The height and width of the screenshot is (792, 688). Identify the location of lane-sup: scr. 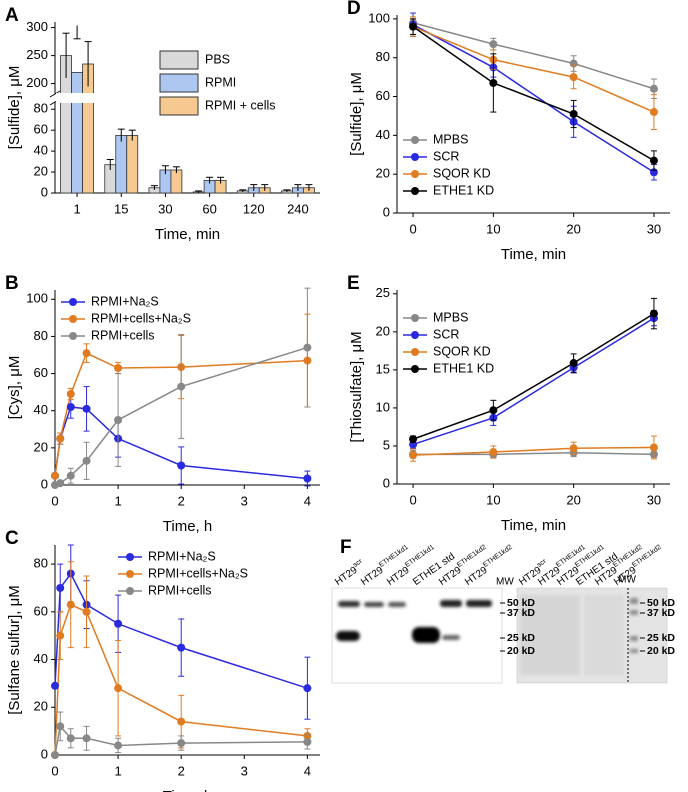
(358, 563).